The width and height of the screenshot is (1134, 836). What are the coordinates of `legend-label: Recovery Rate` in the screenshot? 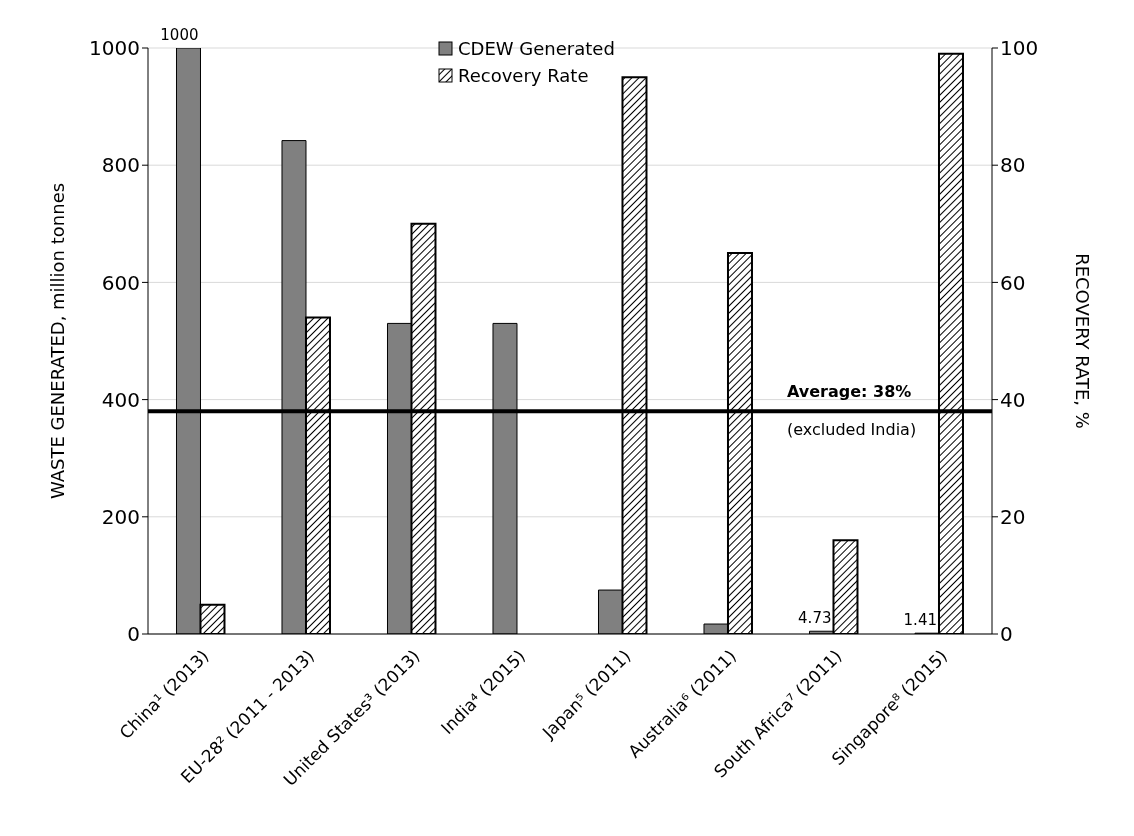 It's located at (523, 75).